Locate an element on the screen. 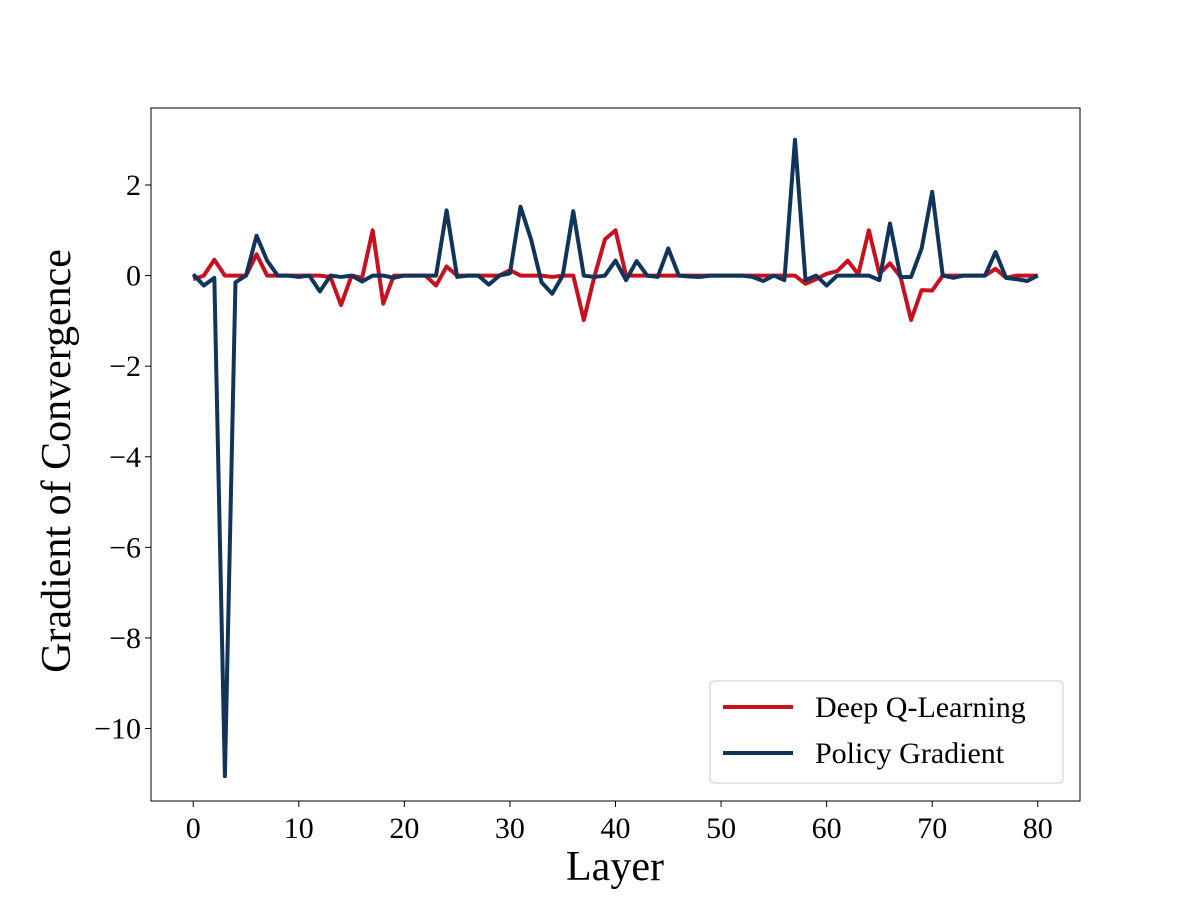 This screenshot has height=900, width=1200. x-axis: 0 10 20 30 40 50 60 70 80 is located at coordinates (619, 823).